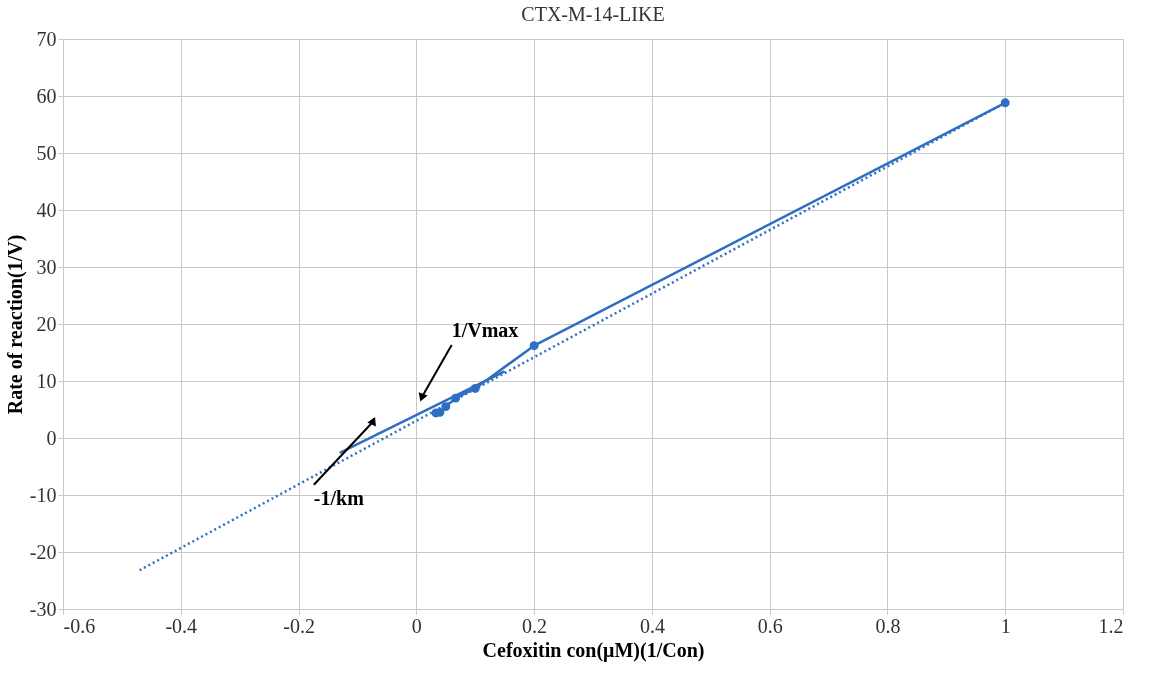 Image resolution: width=1170 pixels, height=693 pixels. What do you see at coordinates (888, 625) in the screenshot?
I see `x-tick-label: 0.8` at bounding box center [888, 625].